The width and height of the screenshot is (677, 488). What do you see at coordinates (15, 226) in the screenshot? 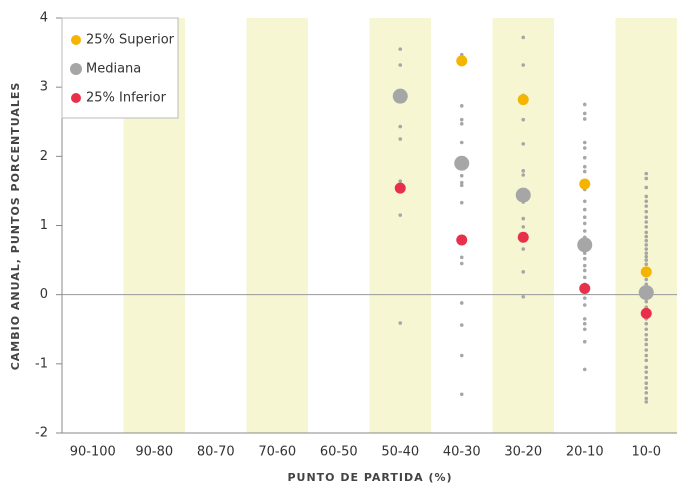
I see `y-axis-title: CAMBIO ANUAL, PUNTOS PORCENTUALES` at bounding box center [15, 226].